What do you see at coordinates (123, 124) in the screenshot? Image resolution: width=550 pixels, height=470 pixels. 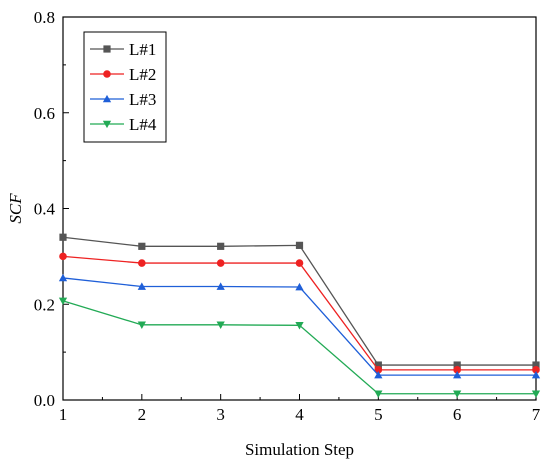 I see `legend-item: L#4` at bounding box center [123, 124].